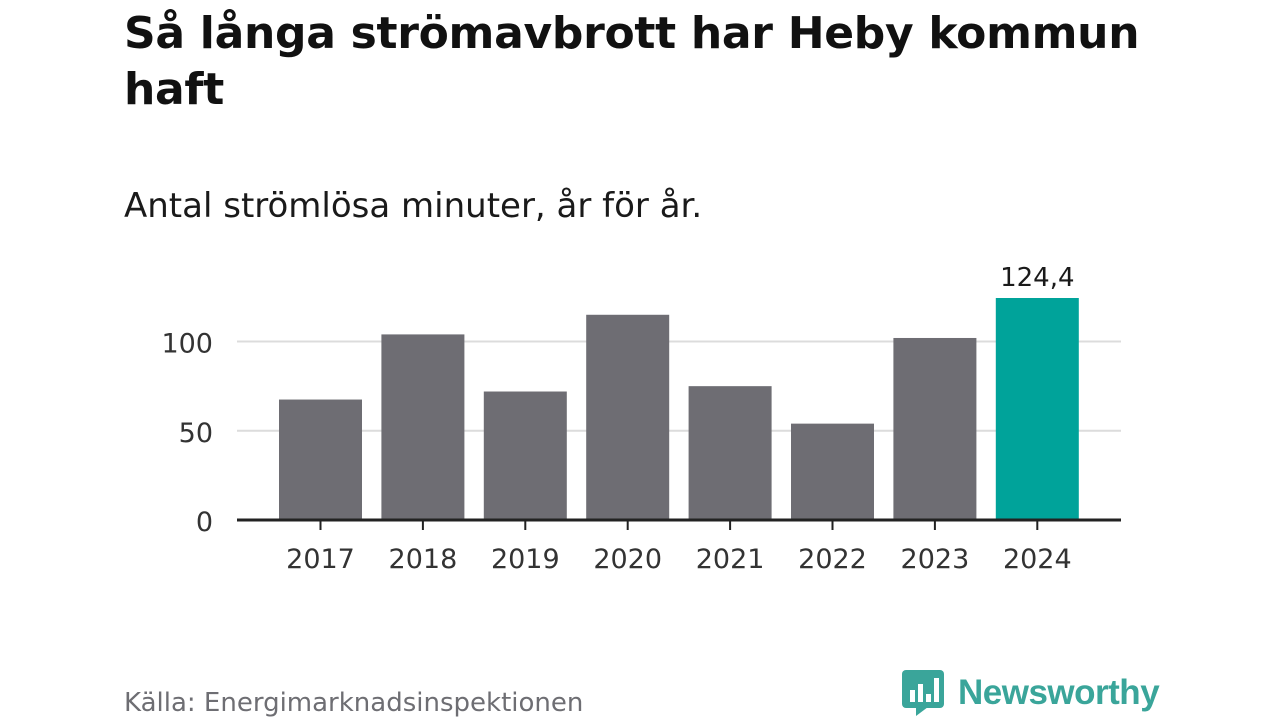 The width and height of the screenshot is (1280, 720). I want to click on x-tick-label: 2022, so click(832, 559).